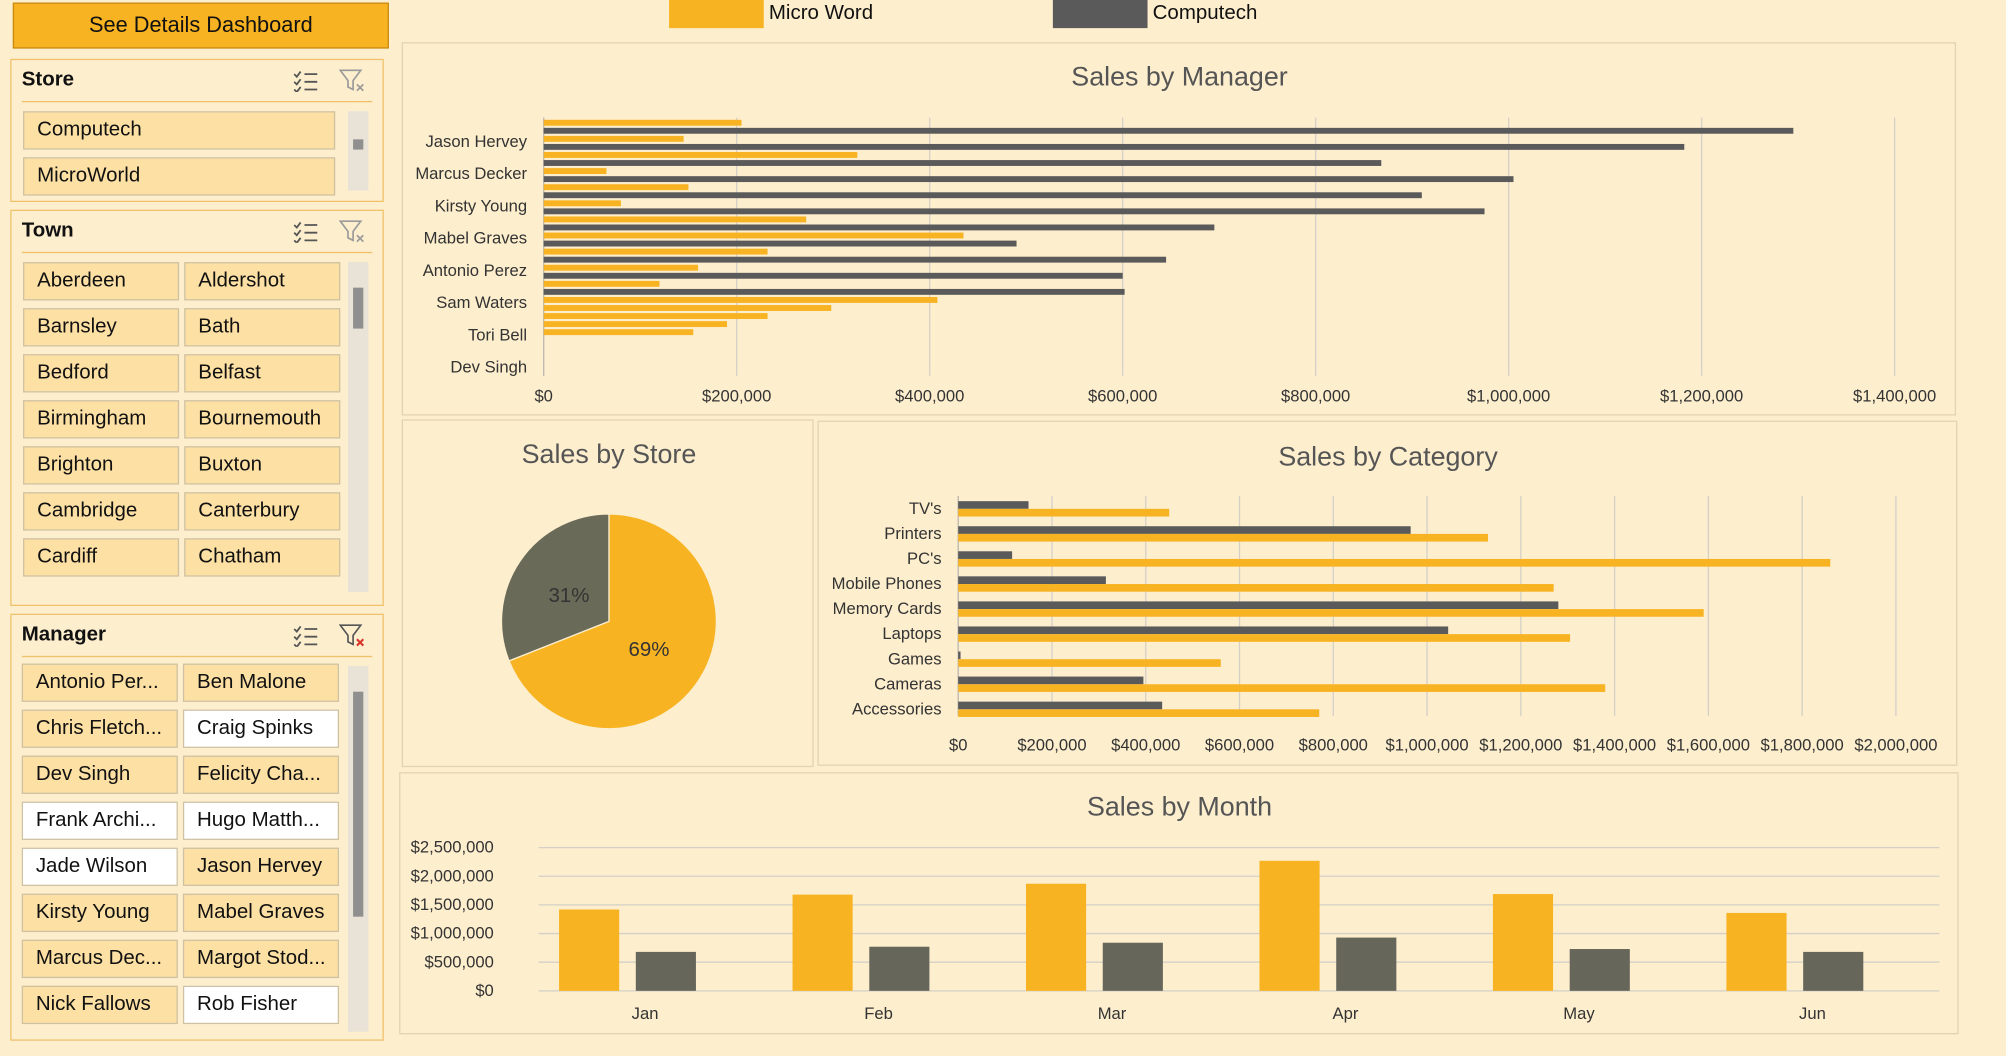  I want to click on category-label: Mar, so click(1112, 1013).